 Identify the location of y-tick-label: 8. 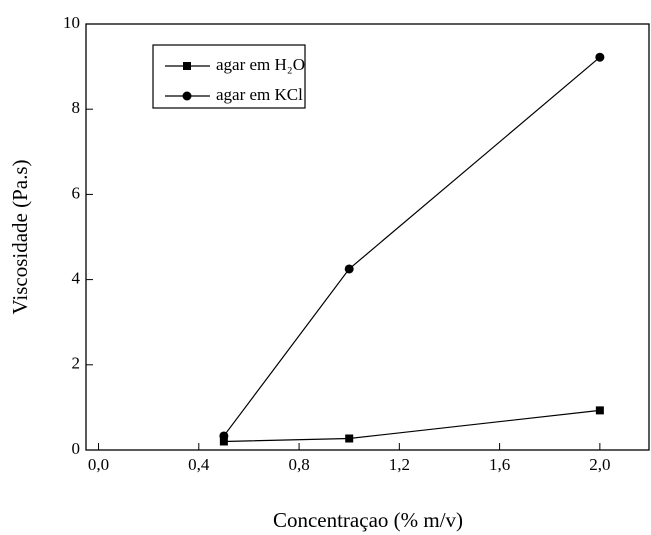
(76, 107).